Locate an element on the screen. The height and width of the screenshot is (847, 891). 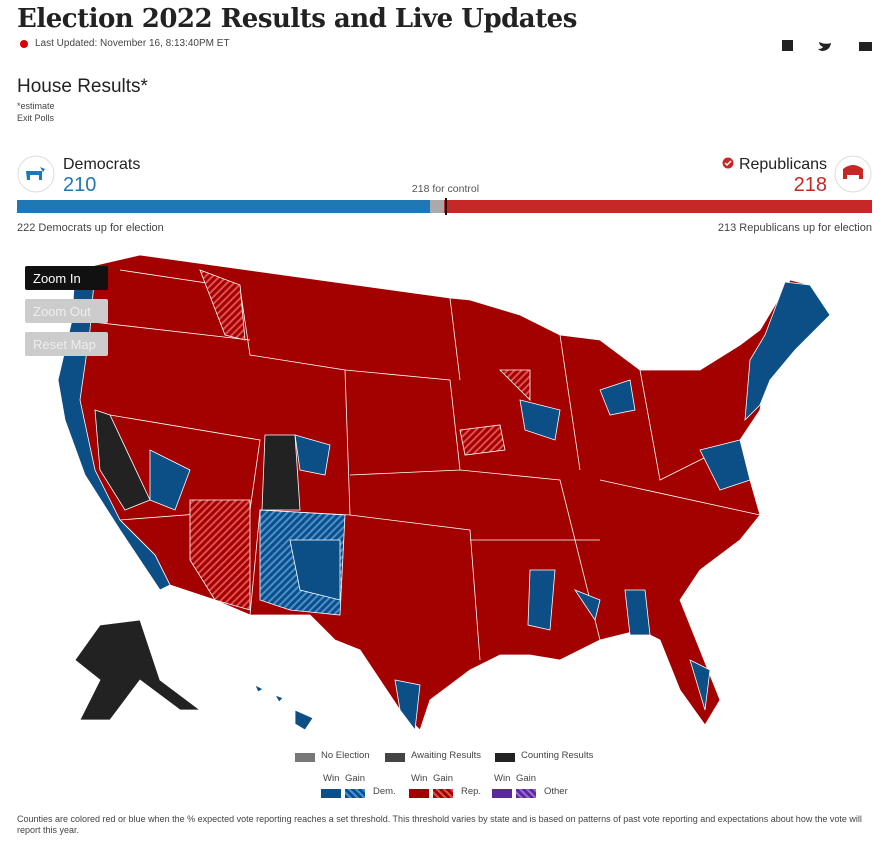
control-text: for control is located at coordinates (456, 189).